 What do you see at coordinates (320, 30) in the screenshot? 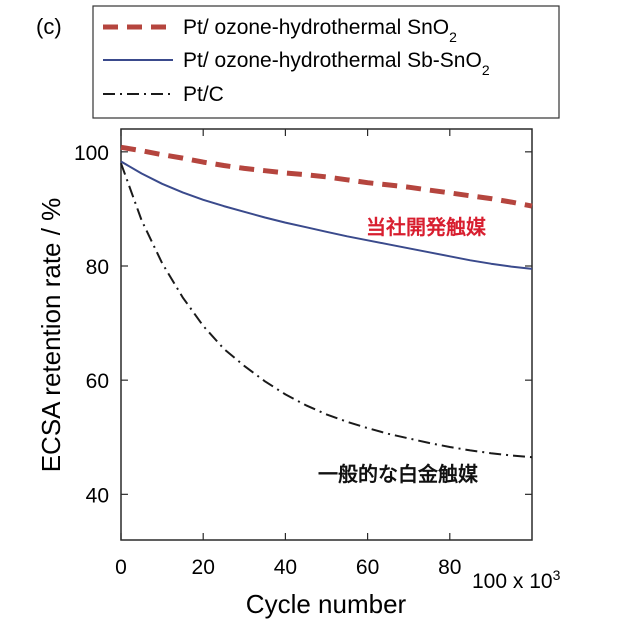
I see `legend-label-sno2: Pt/ ozone-hydrothermal SnO2` at bounding box center [320, 30].